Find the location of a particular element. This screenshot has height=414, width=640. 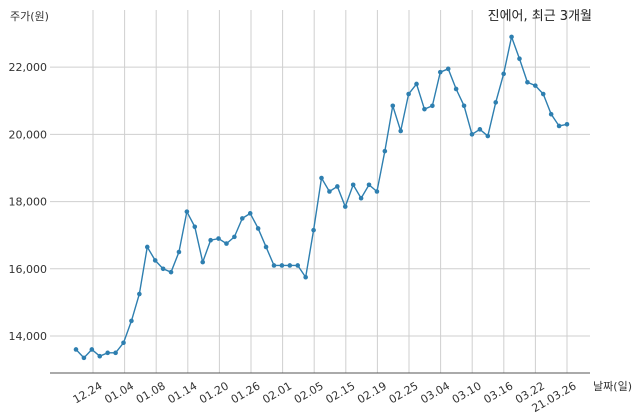

x-tick-label: 03.16 is located at coordinates (499, 392).